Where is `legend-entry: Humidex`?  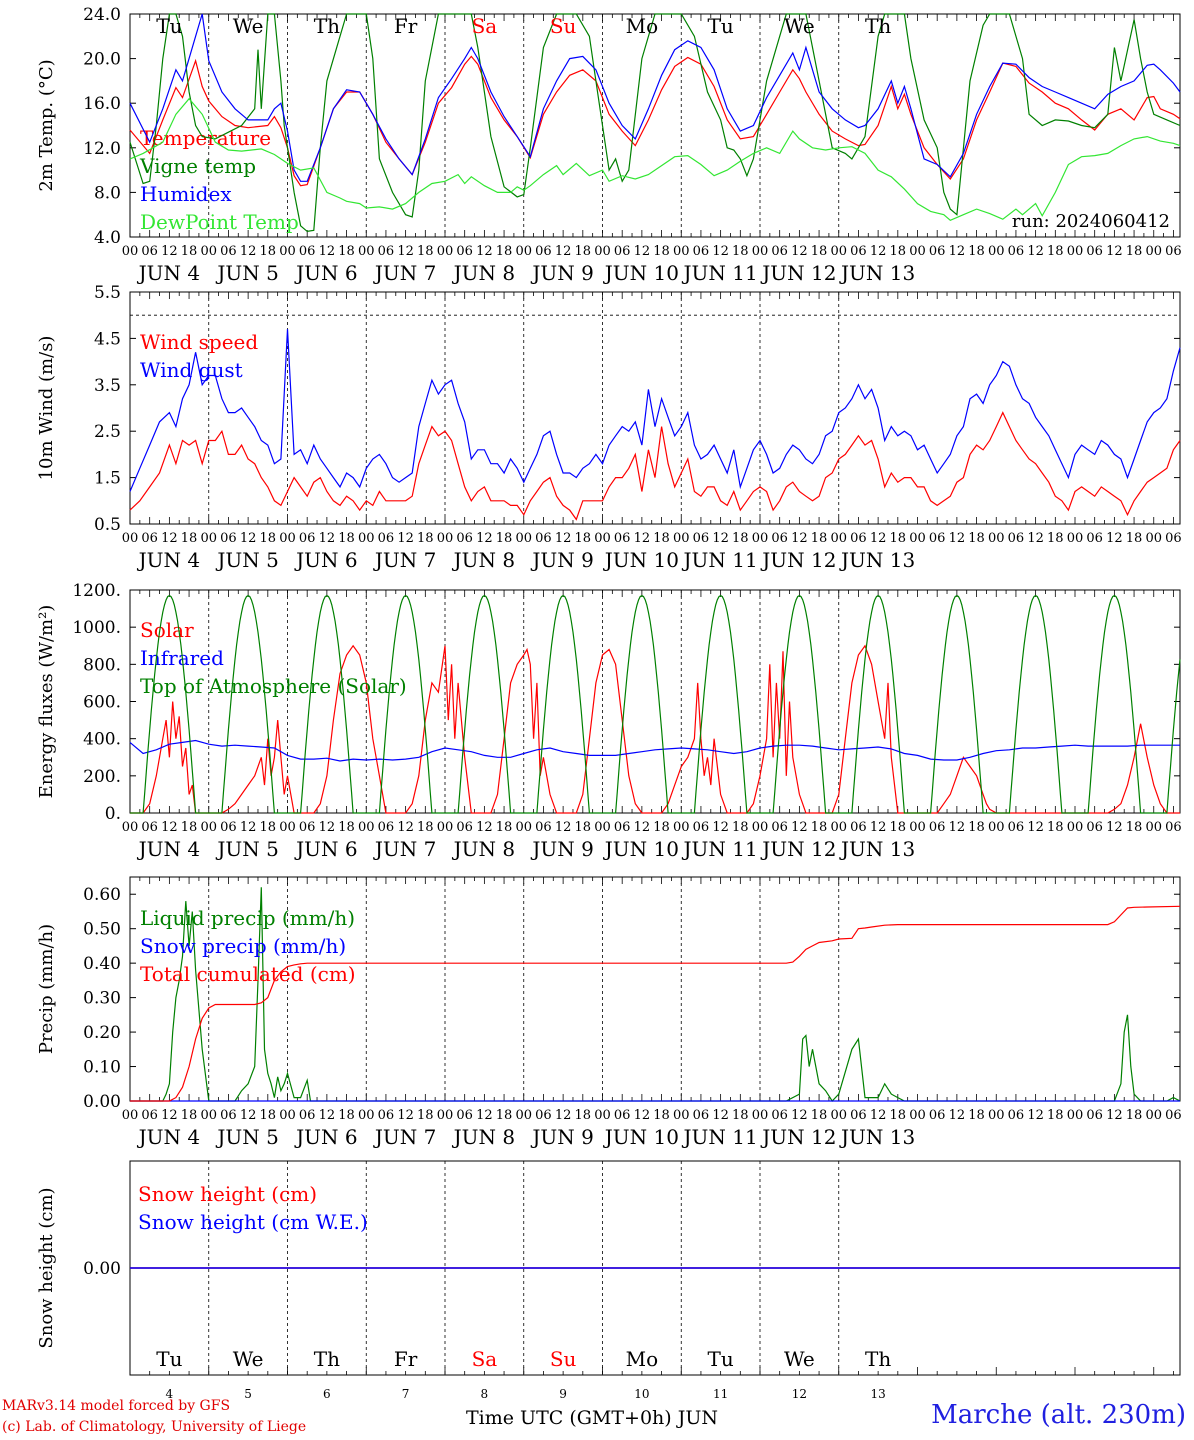
legend-entry: Humidex is located at coordinates (186, 194).